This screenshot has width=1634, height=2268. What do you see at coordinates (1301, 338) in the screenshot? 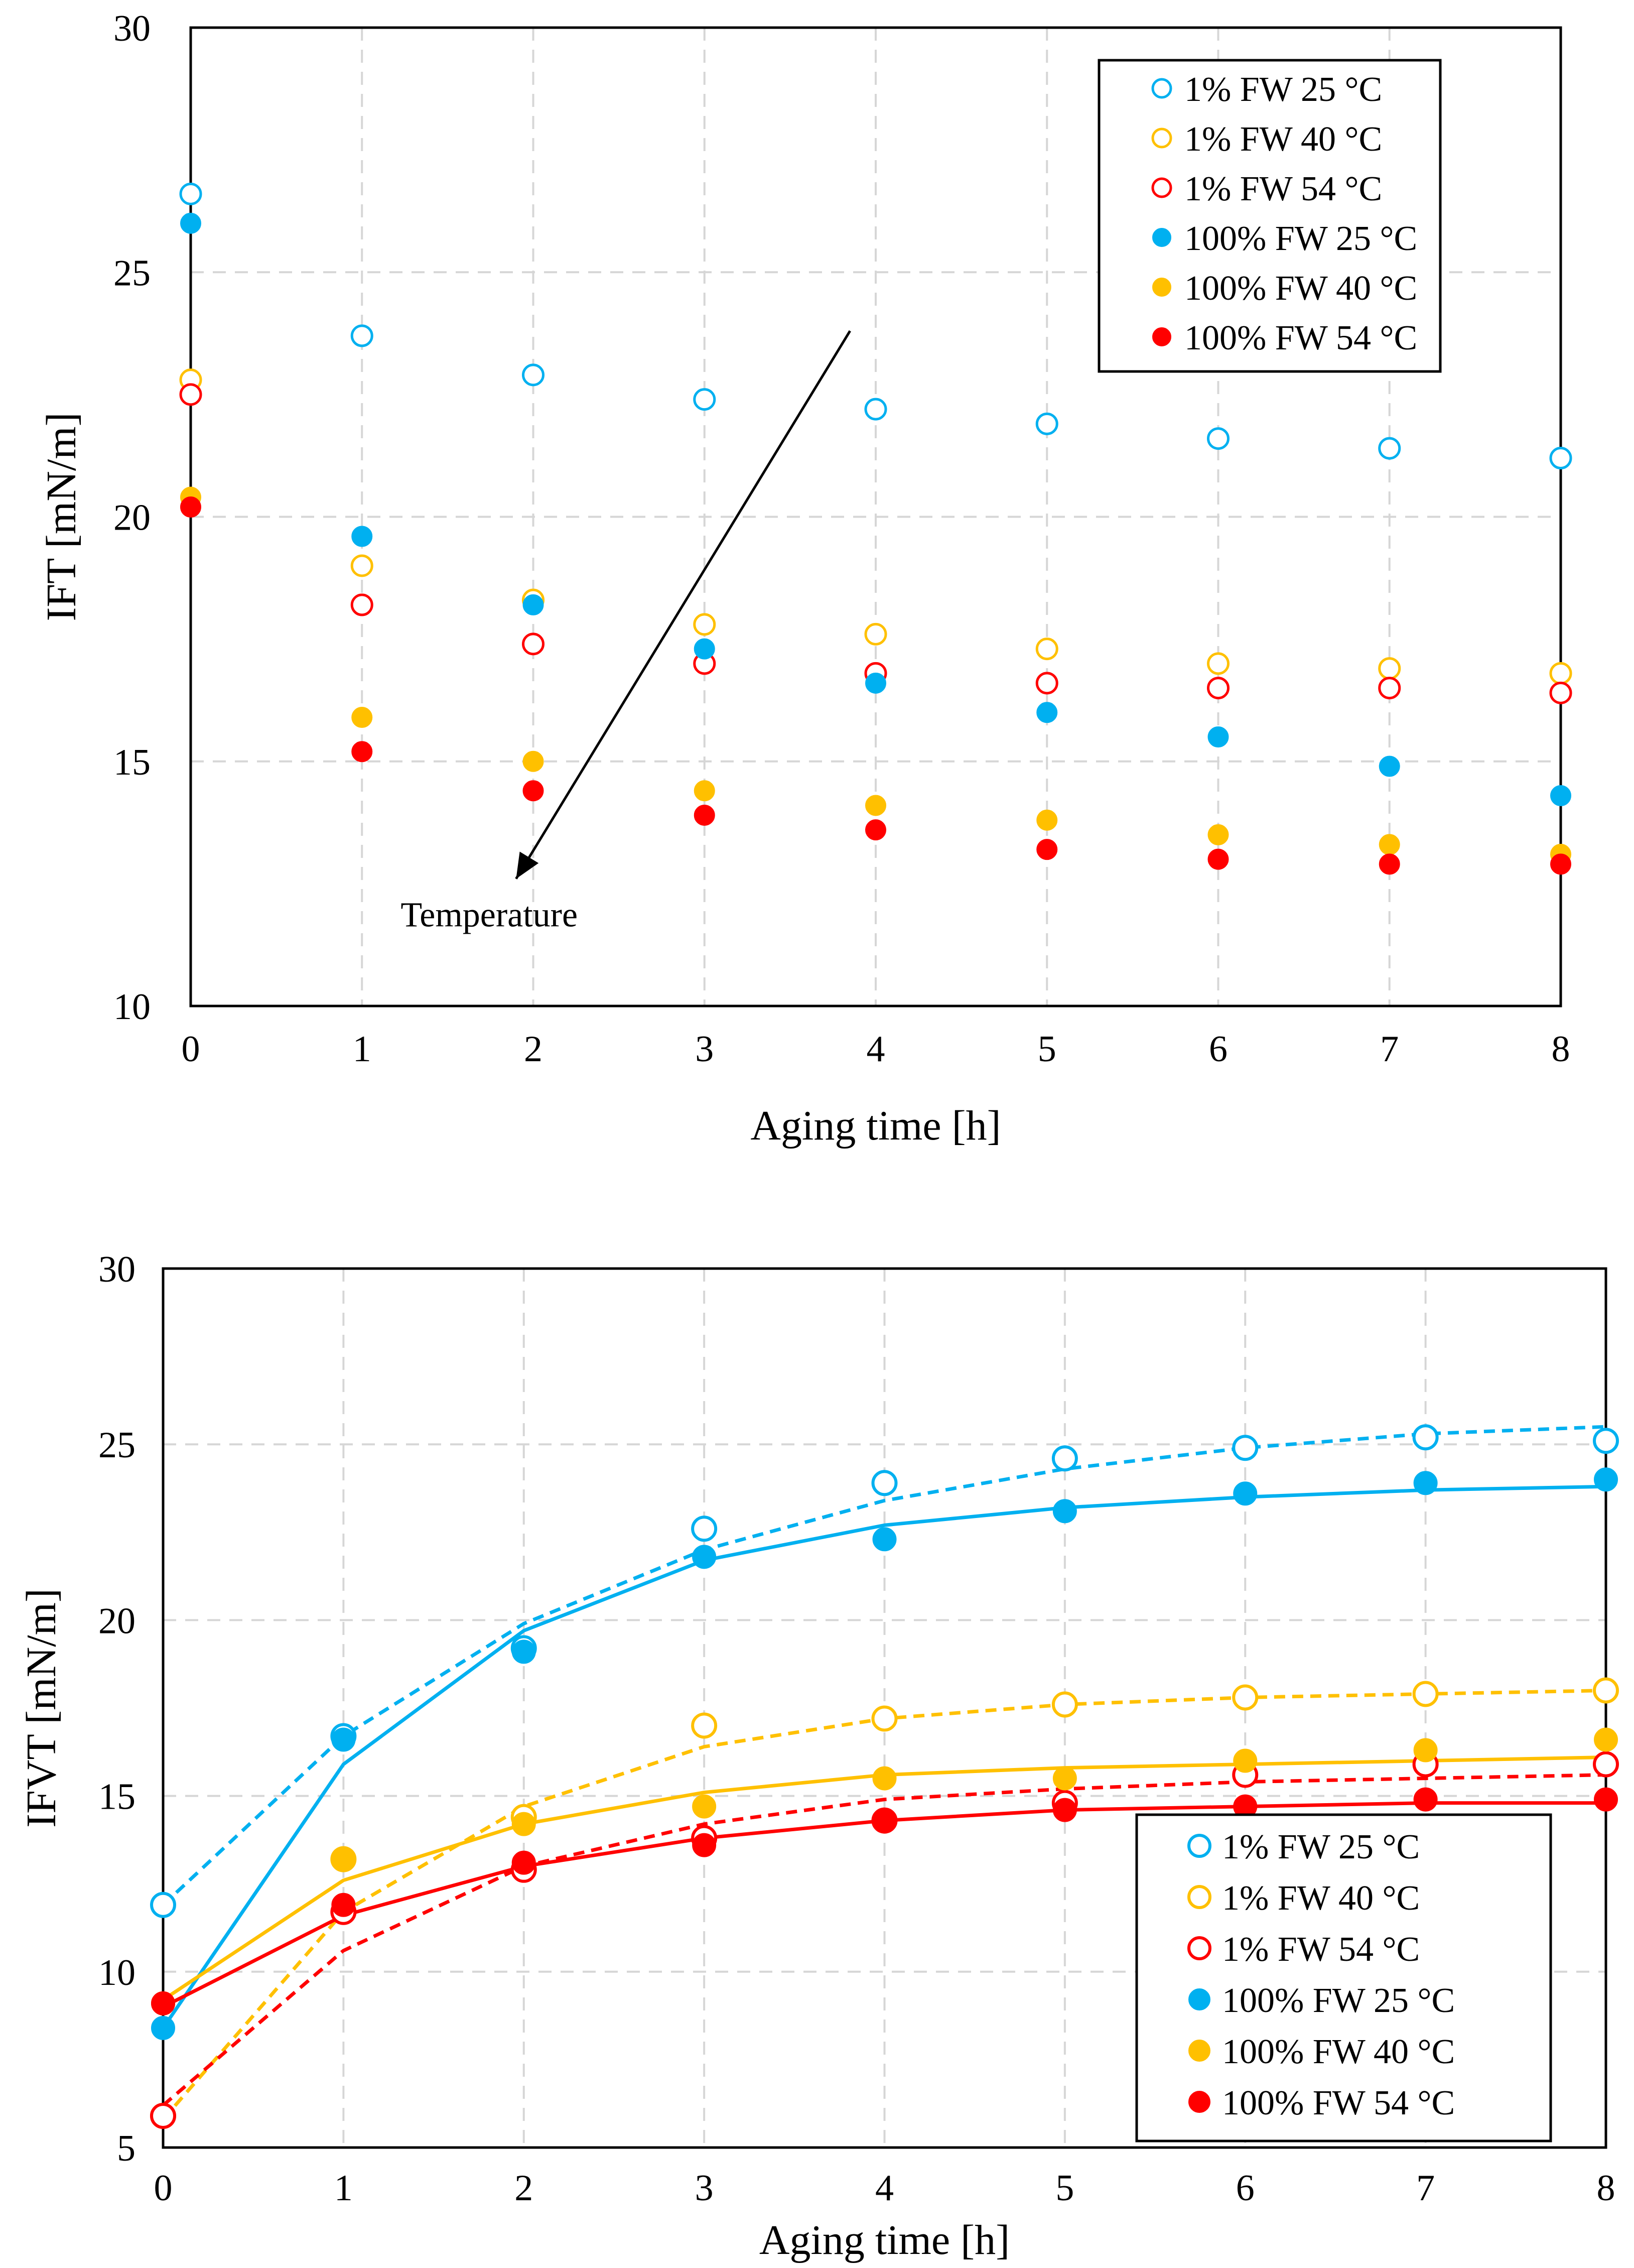
I see `legend-label: 100% FW 54 °C` at bounding box center [1301, 338].